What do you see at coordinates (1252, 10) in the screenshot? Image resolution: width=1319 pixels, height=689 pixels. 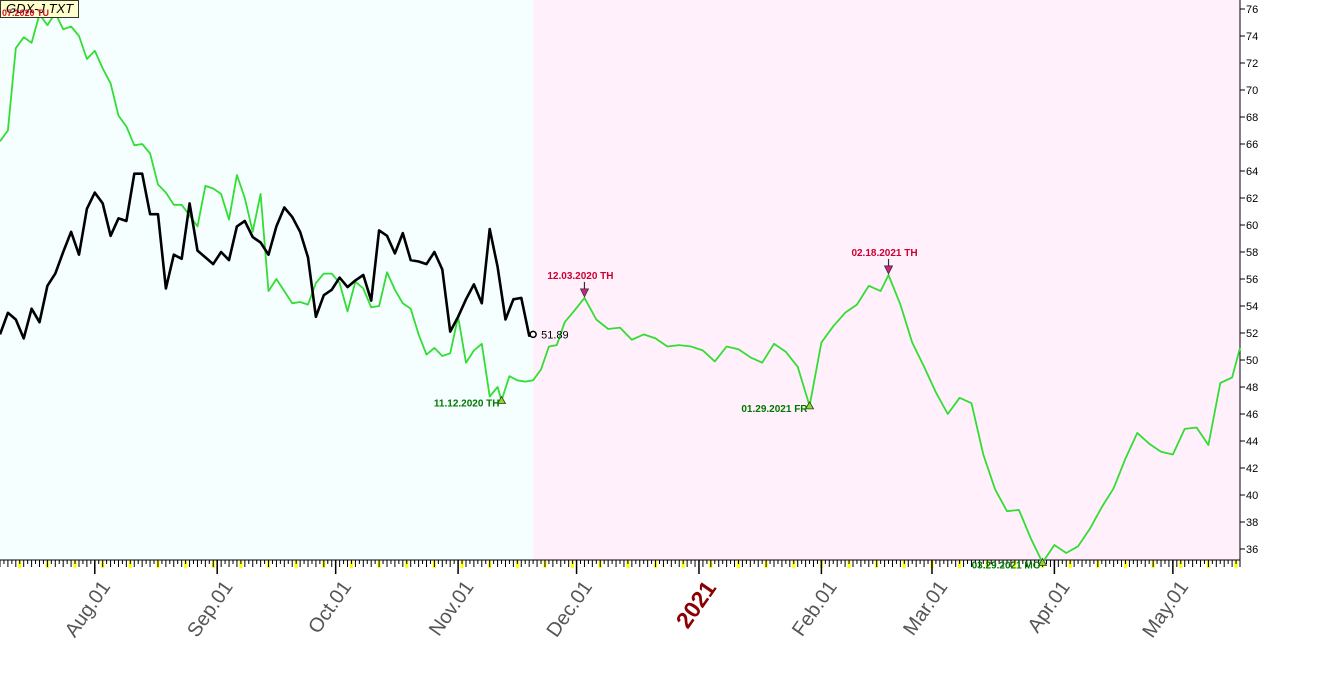 I see `y-tick-label: 76` at bounding box center [1252, 10].